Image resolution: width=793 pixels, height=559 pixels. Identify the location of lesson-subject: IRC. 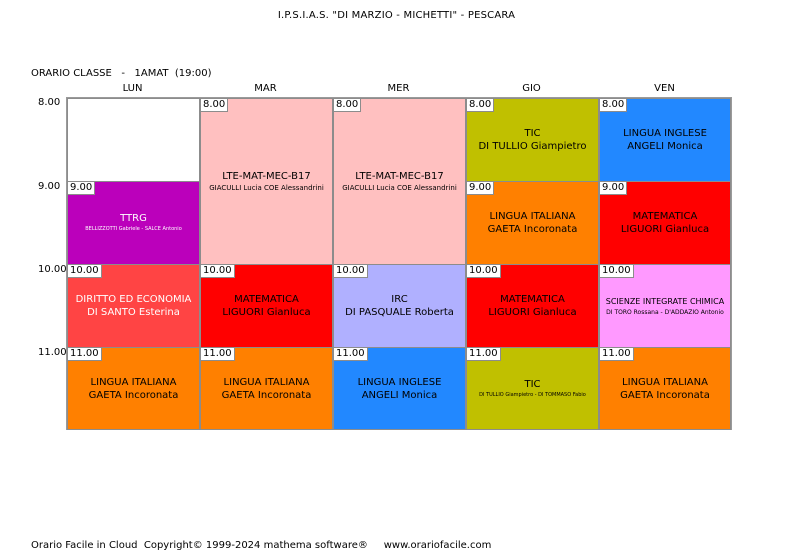
(399, 299).